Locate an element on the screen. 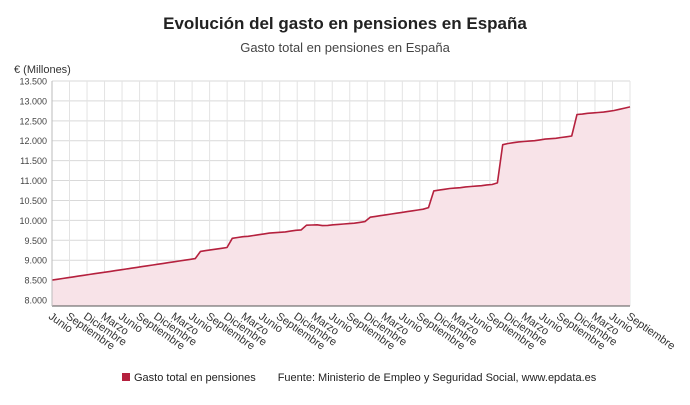 The image size is (690, 405). y-tick-label: 11.000 is located at coordinates (33, 181).